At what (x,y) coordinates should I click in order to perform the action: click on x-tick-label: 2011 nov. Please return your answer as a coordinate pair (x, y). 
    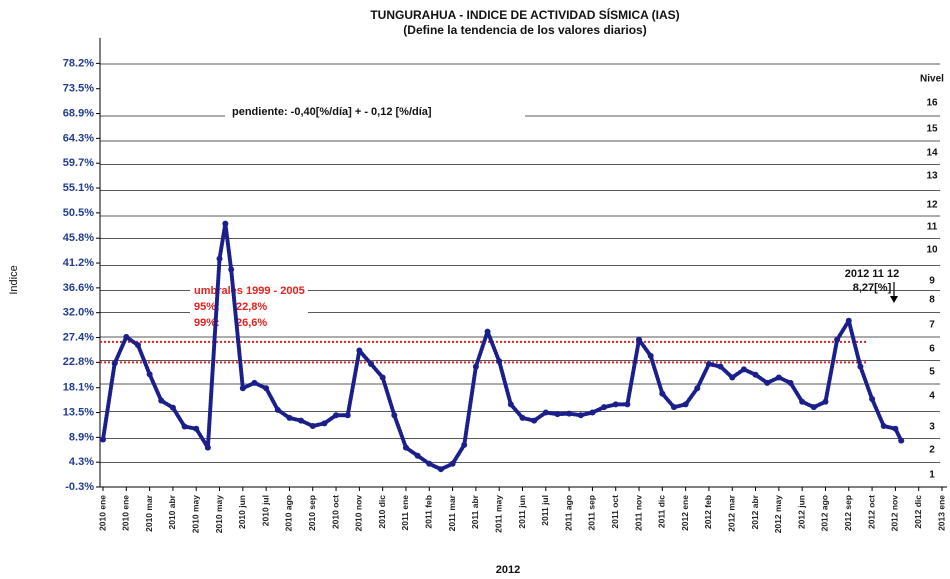
    Looking at the image, I should click on (638, 513).